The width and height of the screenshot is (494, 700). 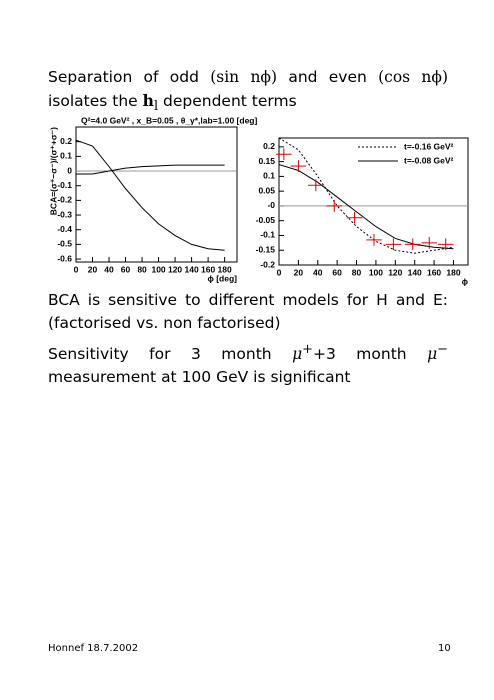 I want to click on math: −, so click(x=442, y=349).